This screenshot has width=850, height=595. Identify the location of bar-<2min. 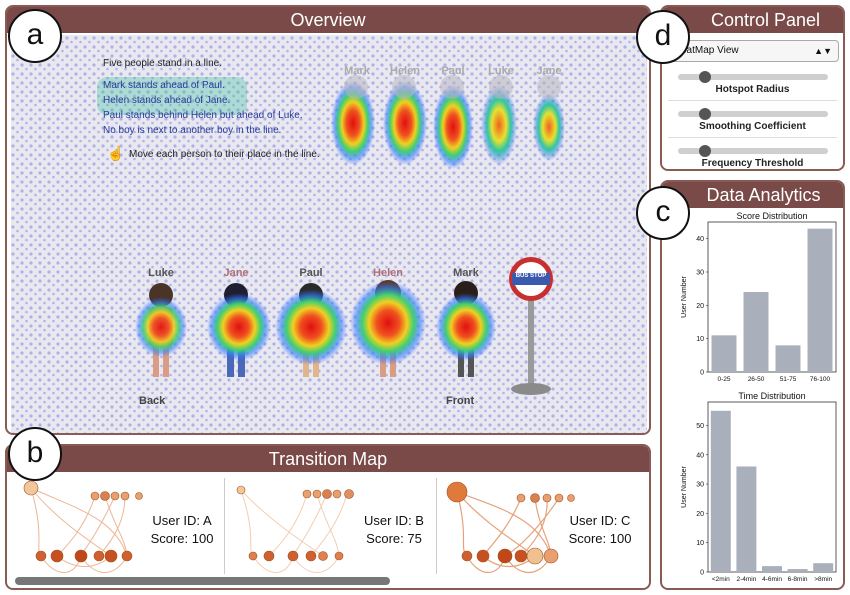
(720, 491).